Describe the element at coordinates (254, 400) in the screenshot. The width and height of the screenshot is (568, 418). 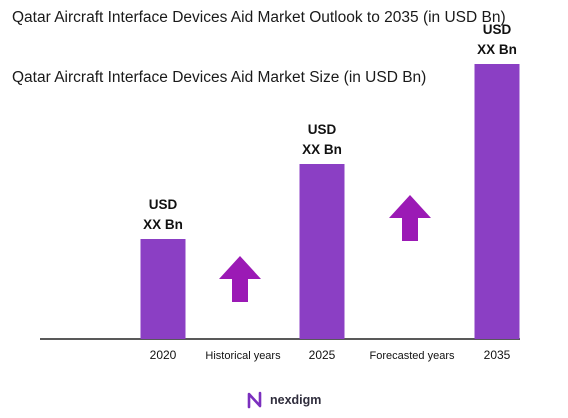
I see `nexdigm-logo-icon` at that location.